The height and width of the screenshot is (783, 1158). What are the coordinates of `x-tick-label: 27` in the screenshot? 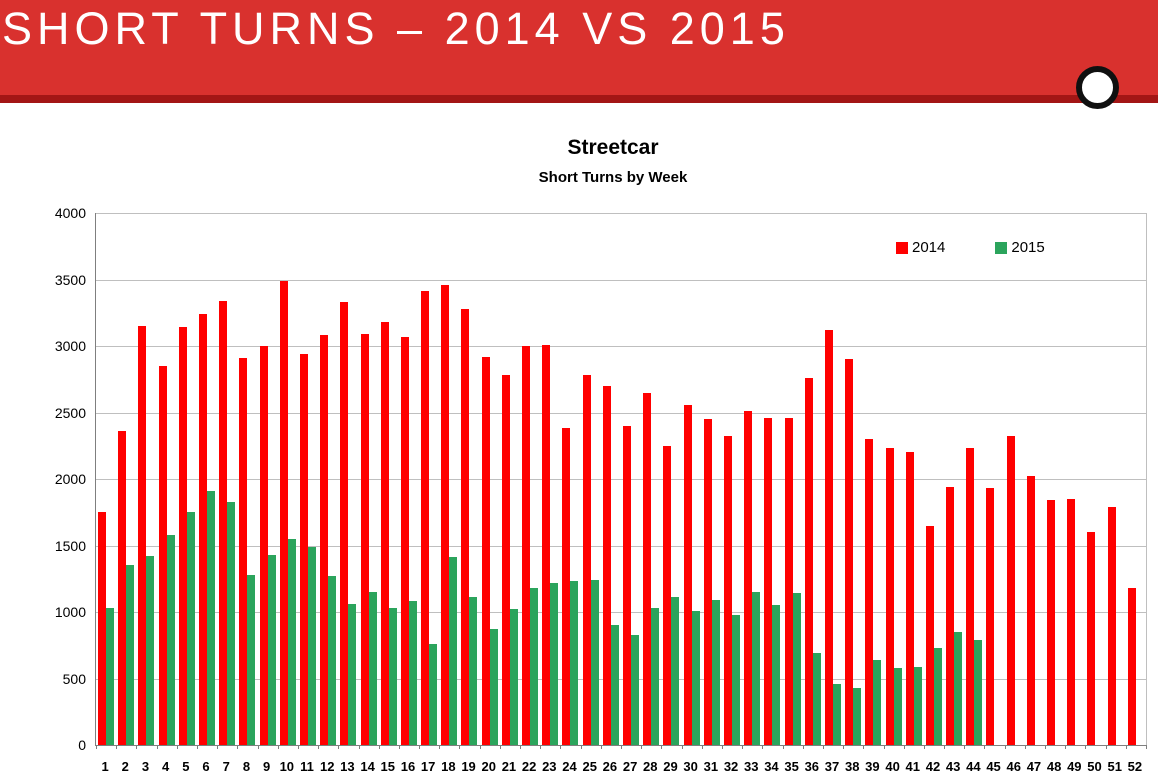 It's located at (630, 766).